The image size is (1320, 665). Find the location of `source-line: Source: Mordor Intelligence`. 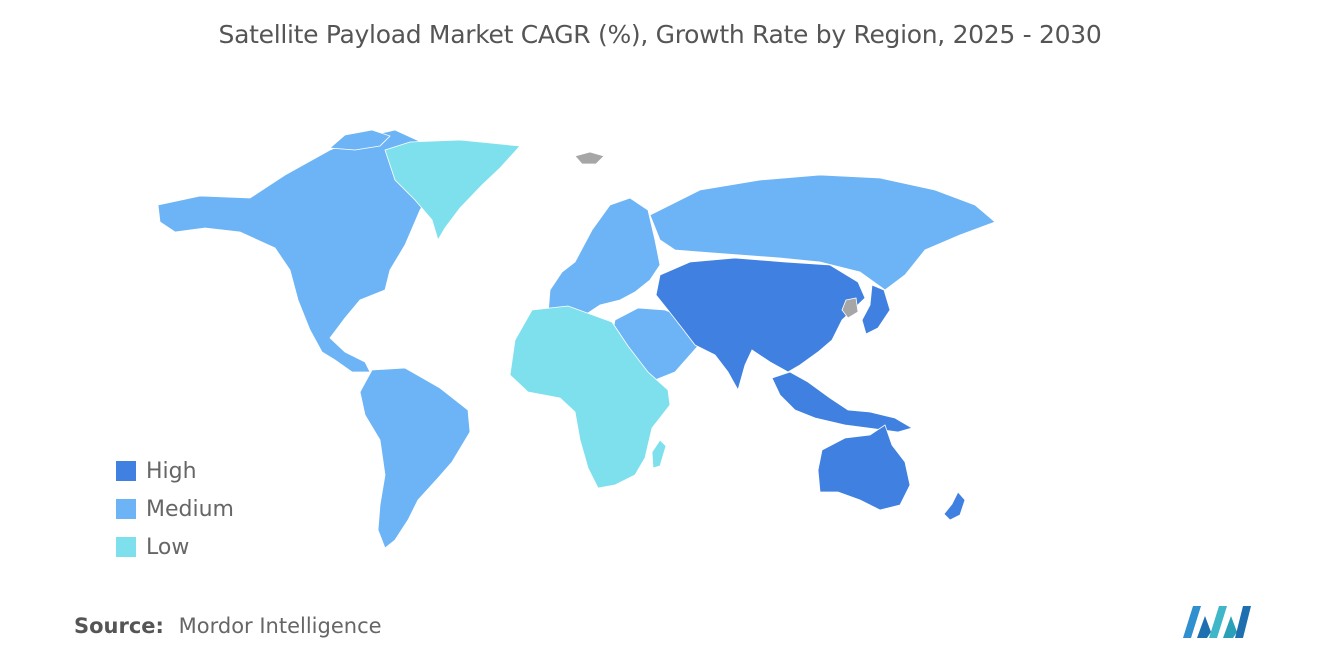

source-line: Source: Mordor Intelligence is located at coordinates (228, 626).